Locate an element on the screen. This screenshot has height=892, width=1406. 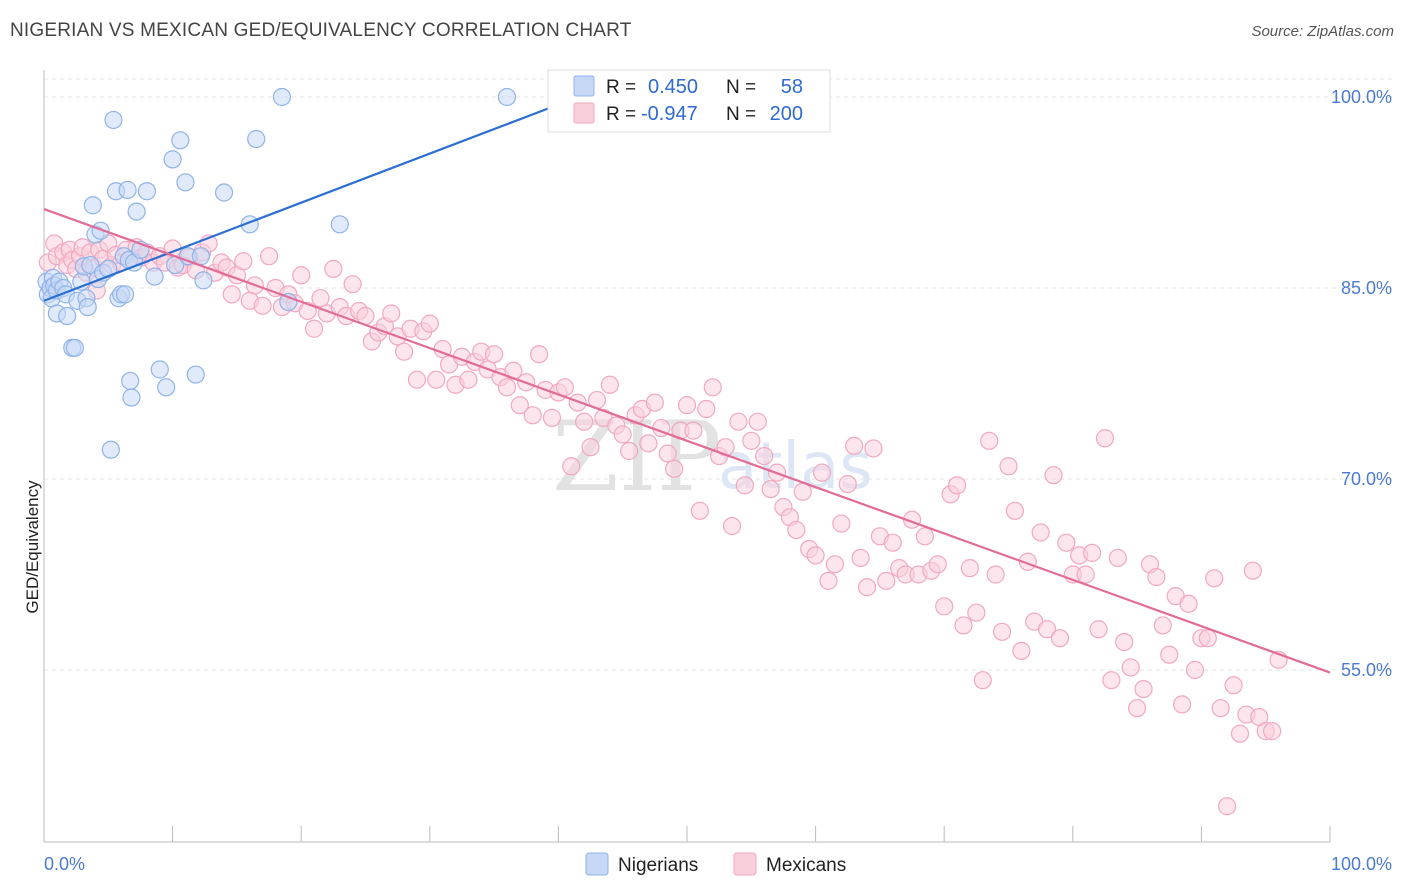
series-legend: Nigerians Mexicans is located at coordinates (715, 864).